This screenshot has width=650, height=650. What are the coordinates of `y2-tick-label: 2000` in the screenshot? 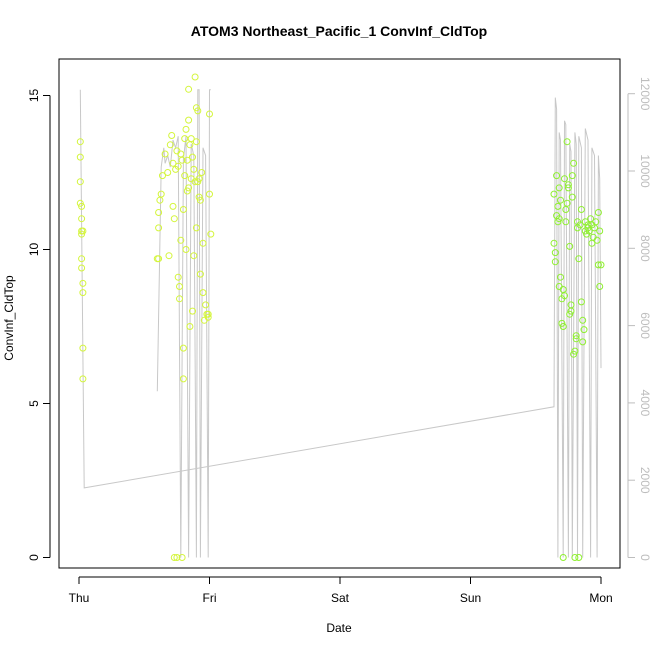 It's located at (644, 480).